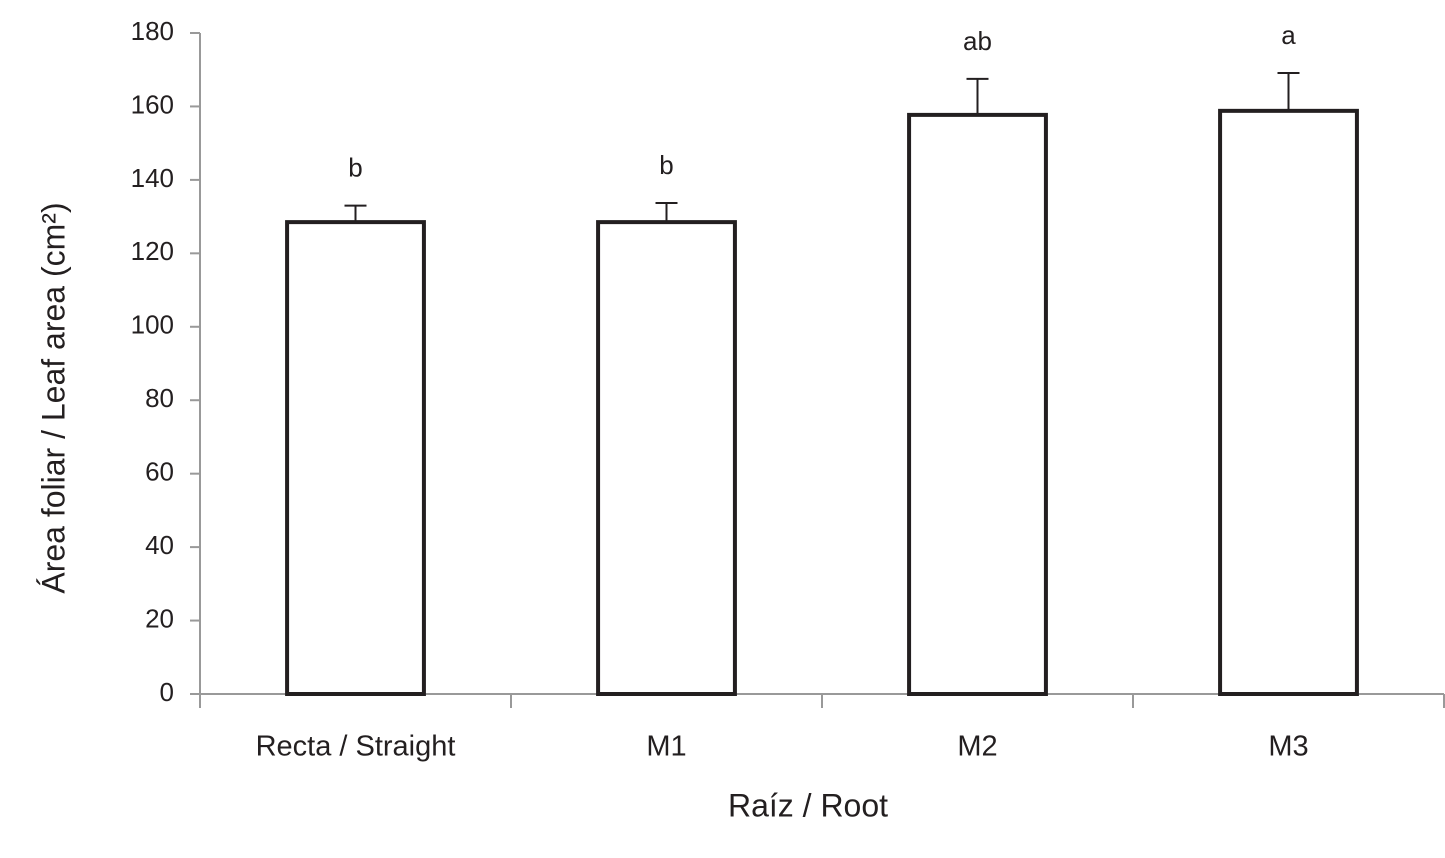  What do you see at coordinates (977, 747) in the screenshot?
I see `x-tick-label: M2` at bounding box center [977, 747].